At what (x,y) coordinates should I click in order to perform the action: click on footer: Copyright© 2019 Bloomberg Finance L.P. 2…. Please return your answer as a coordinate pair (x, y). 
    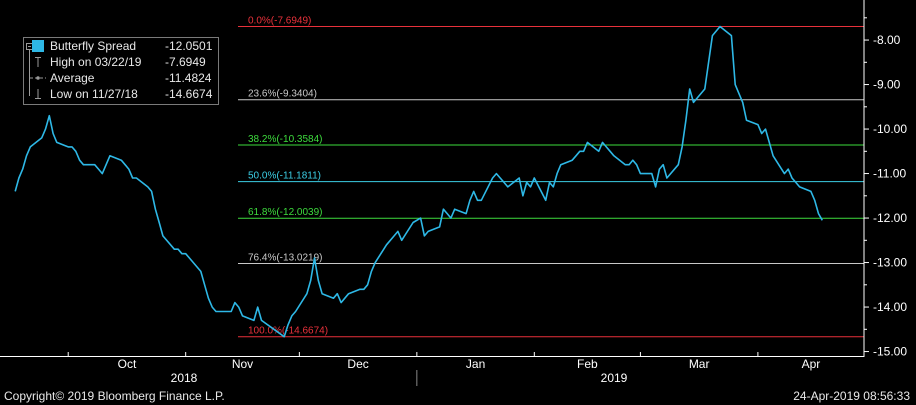
    Looking at the image, I should click on (458, 396).